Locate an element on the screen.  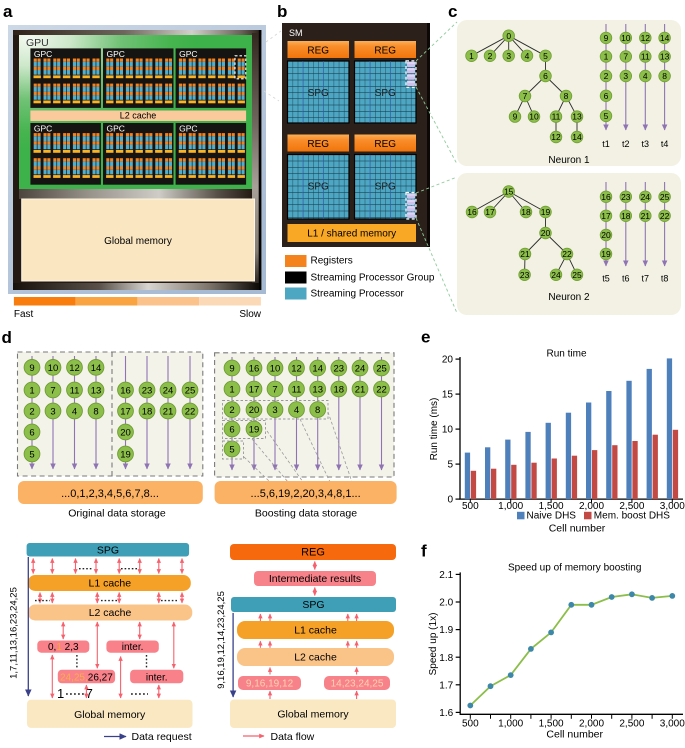
svg-text: SM is located at coordinates (296, 33).